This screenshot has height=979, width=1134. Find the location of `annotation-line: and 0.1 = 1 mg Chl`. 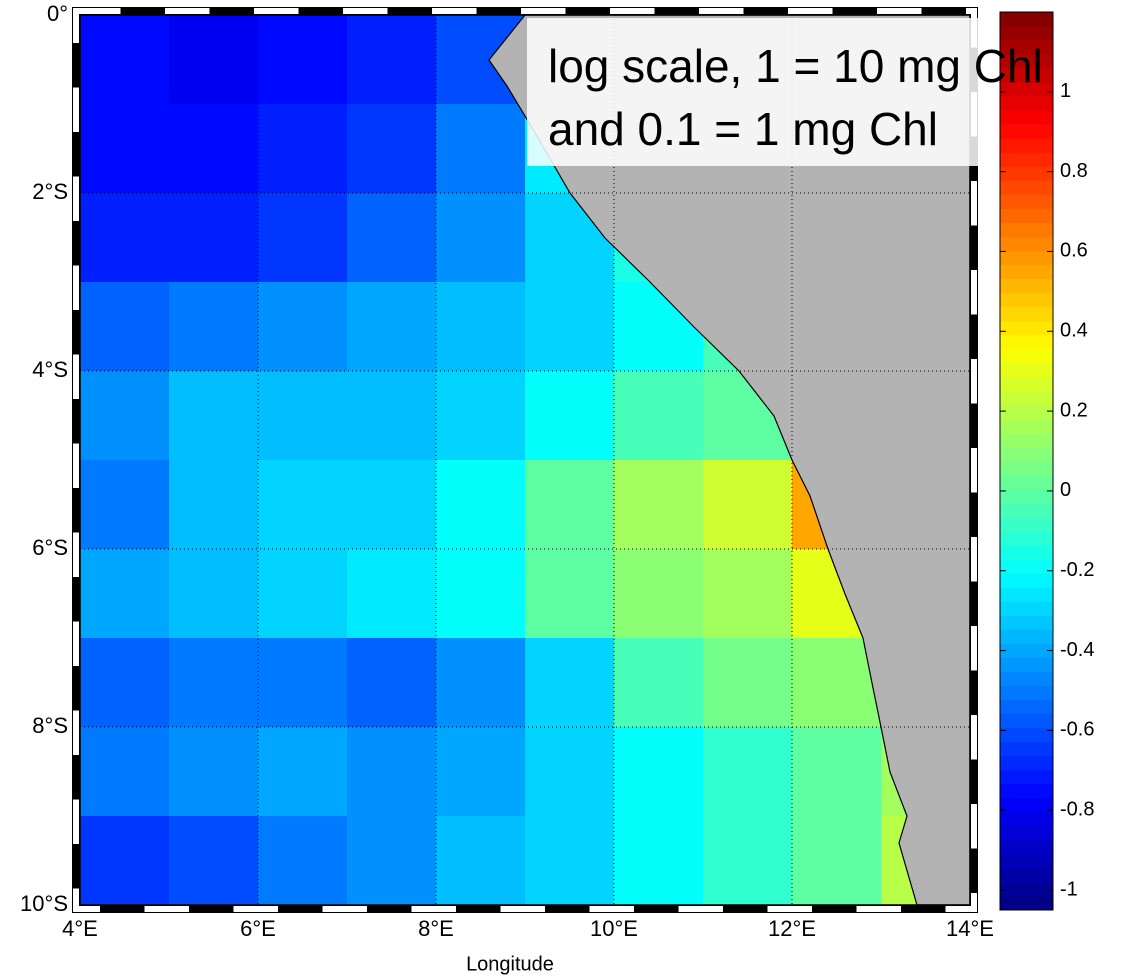

annotation-line: and 0.1 = 1 mg Chl is located at coordinates (743, 129).